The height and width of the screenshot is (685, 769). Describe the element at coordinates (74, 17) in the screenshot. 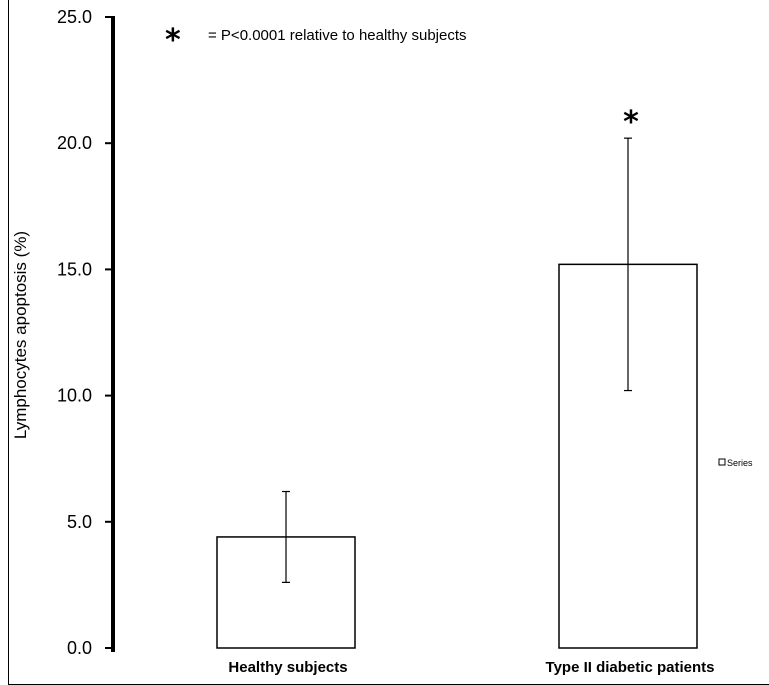

I see `y-tick-label: 25.0` at that location.